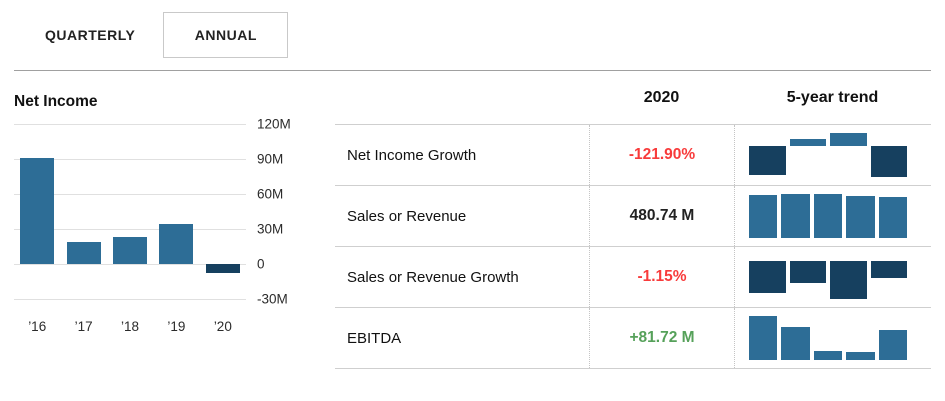  I want to click on net-income-bar-’16, so click(37, 210).